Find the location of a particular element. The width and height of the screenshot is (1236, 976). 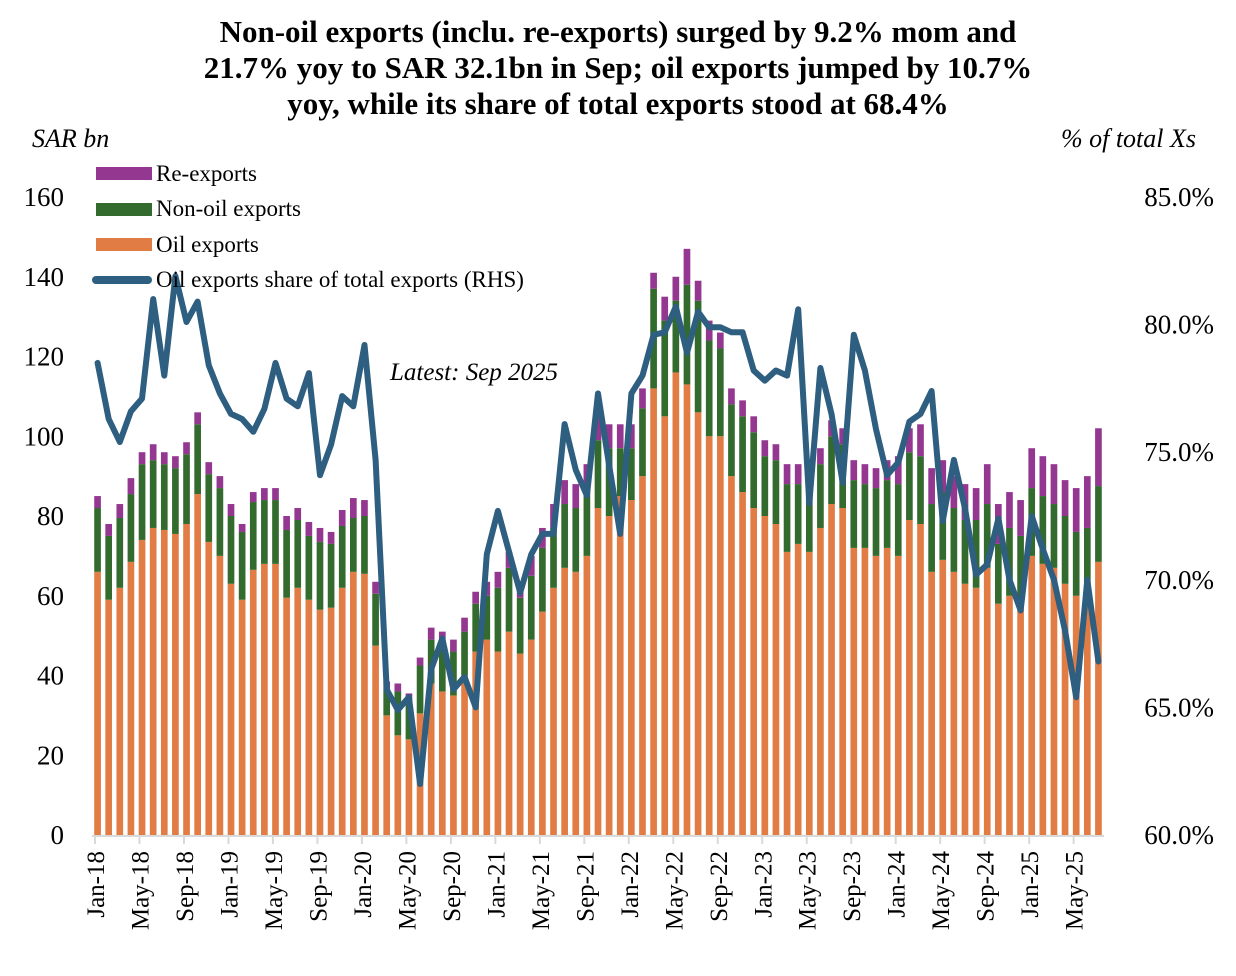

legend-item-non-oil-exports: Non-oil exports is located at coordinates (310, 210).